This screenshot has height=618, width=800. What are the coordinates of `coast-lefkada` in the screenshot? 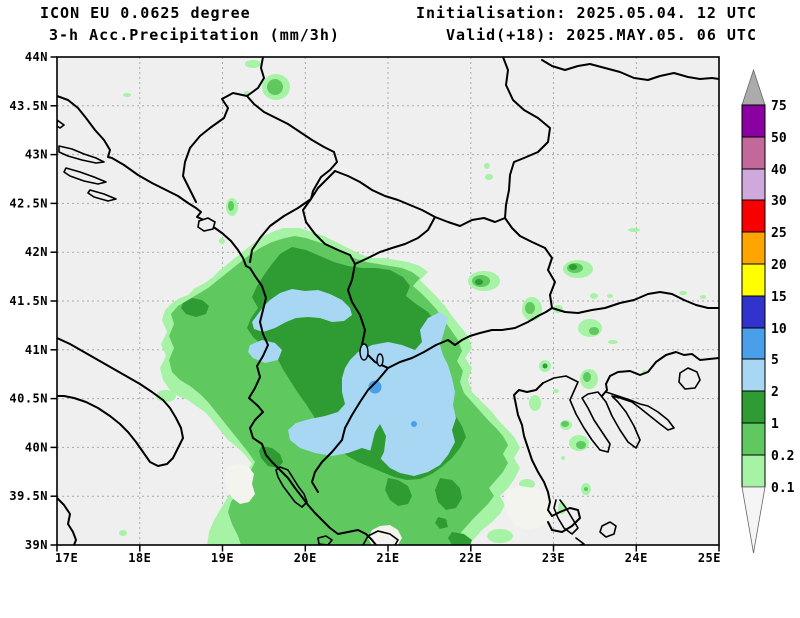 It's located at (380, 537).